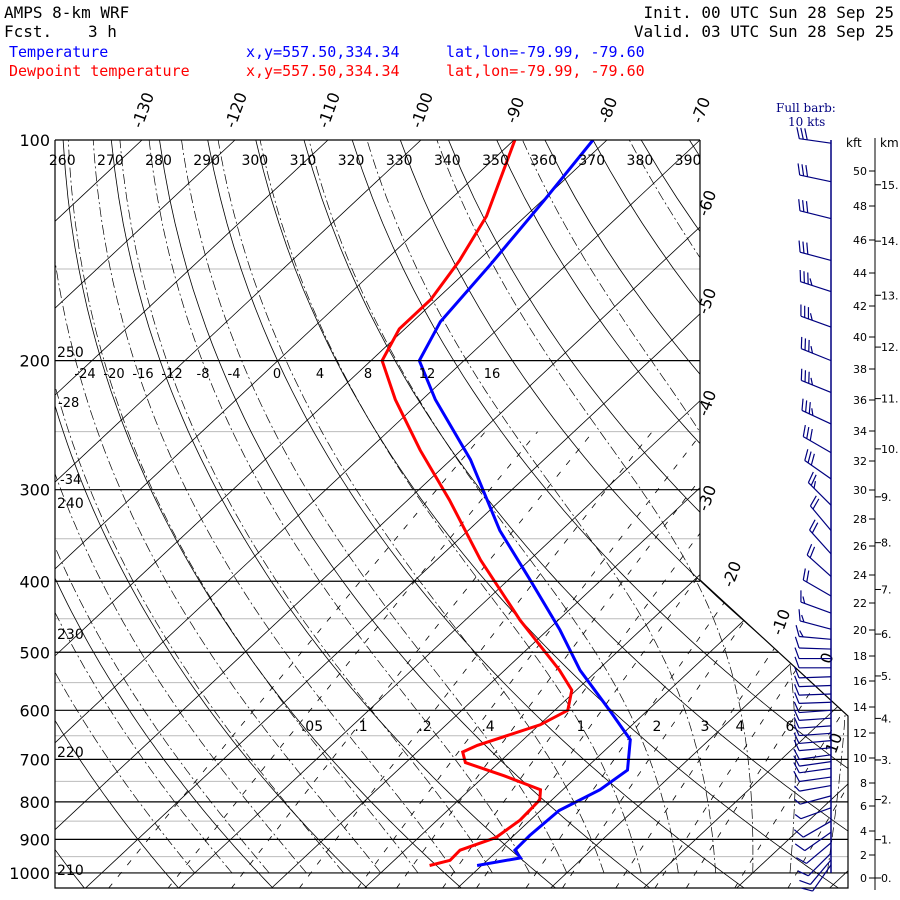 The width and height of the screenshot is (900, 900). I want to click on theta-label-left: 220, so click(70, 753).